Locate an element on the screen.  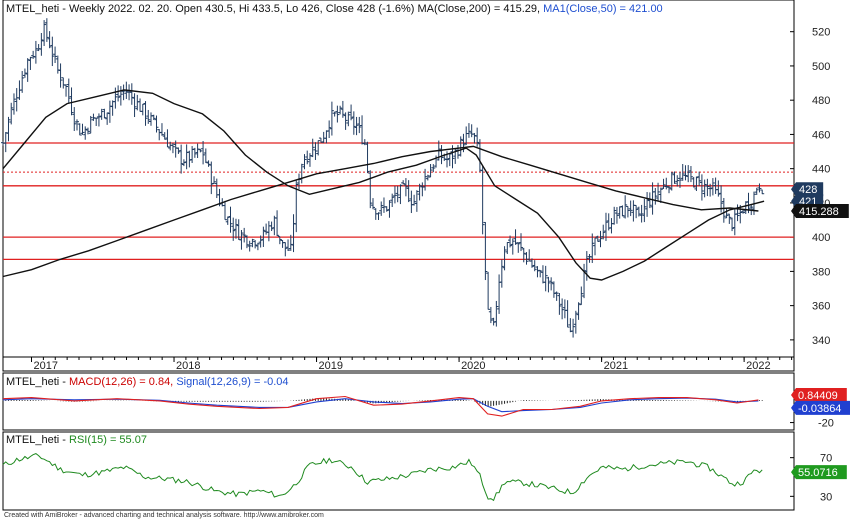
macd-panel is located at coordinates (398, 401).